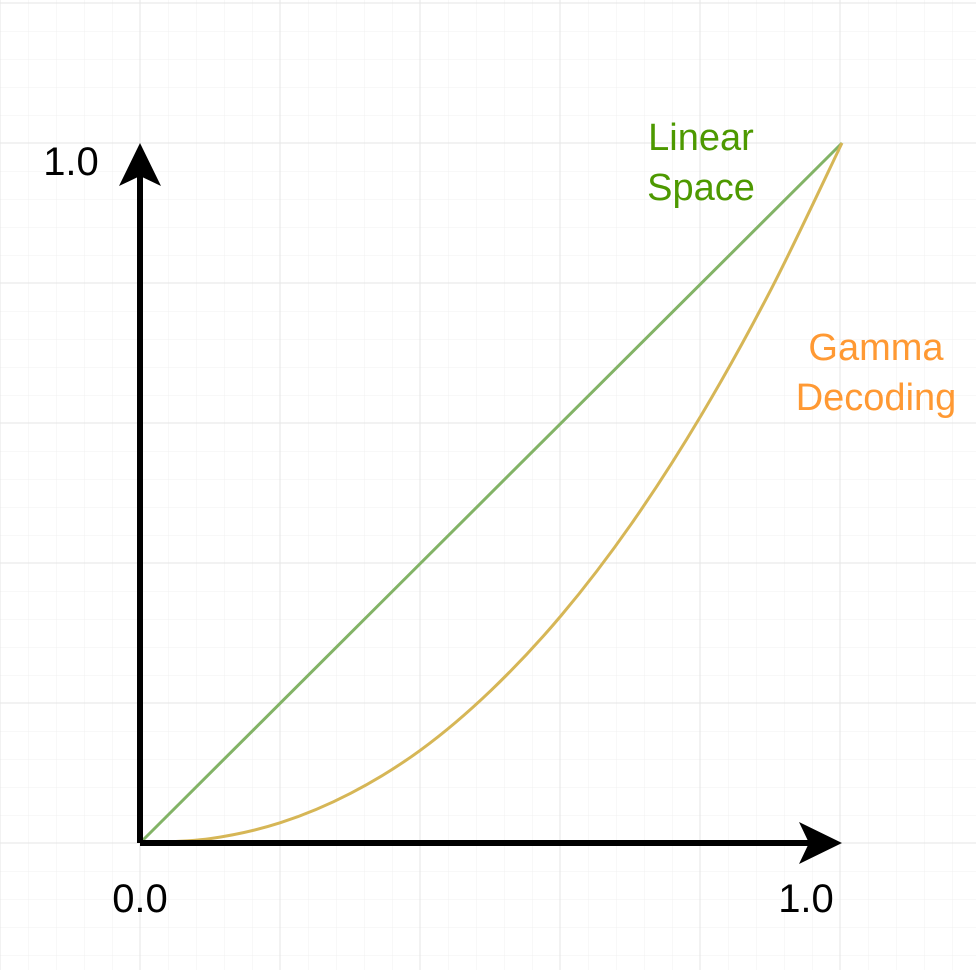 The height and width of the screenshot is (970, 976). Describe the element at coordinates (701, 188) in the screenshot. I see `series-label-linear-space-line-2: Space` at that location.